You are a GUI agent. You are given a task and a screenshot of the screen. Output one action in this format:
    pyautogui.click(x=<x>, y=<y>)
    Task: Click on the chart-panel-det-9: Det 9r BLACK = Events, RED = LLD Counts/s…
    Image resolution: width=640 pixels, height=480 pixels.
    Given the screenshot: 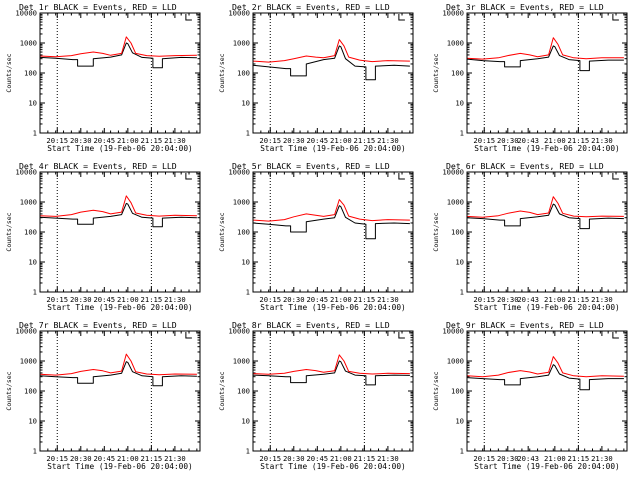 What is the action you would take?
    pyautogui.click(x=530, y=395)
    